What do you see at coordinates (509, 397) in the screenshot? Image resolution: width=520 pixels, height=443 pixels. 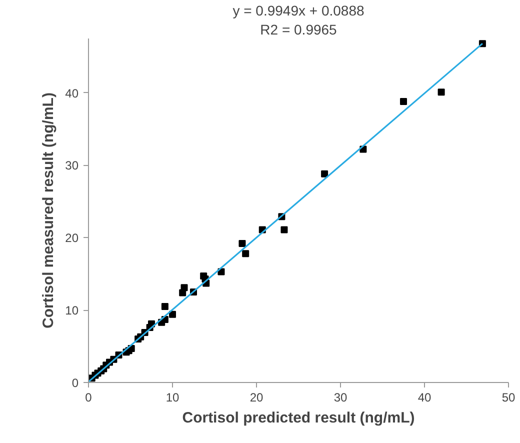 I see `x-tick-label: 50` at bounding box center [509, 397].